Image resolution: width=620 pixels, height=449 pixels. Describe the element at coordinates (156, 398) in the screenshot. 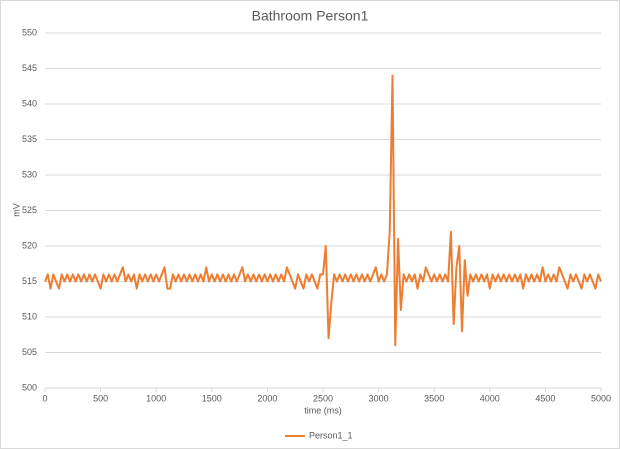

I see `x-tick-label: 1000` at that location.